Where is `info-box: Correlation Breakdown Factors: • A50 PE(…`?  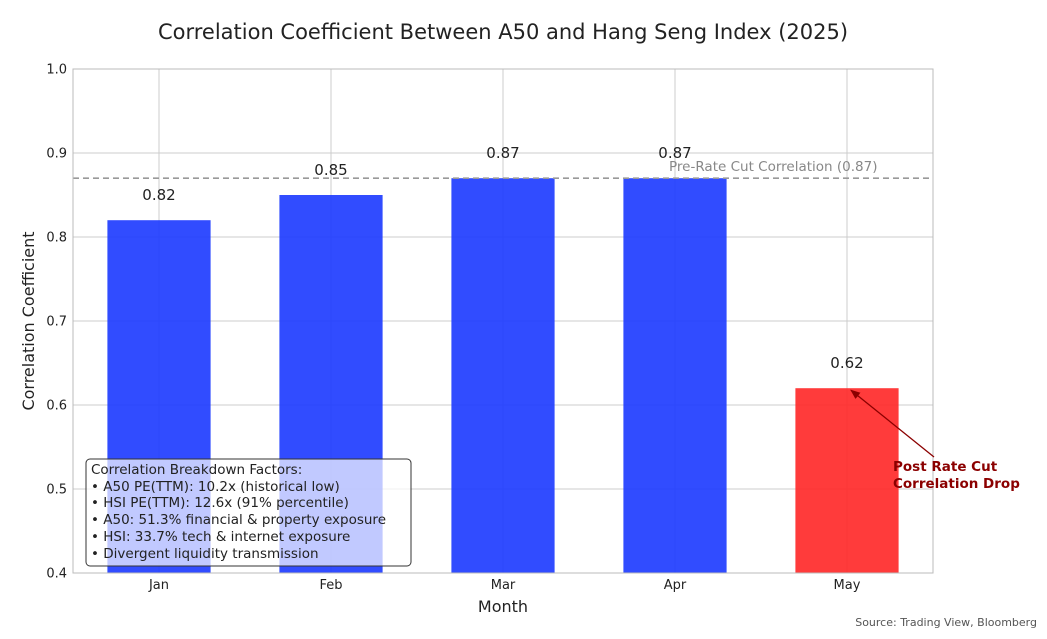
info-box: Correlation Breakdown Factors: • A50 PE(… is located at coordinates (248, 512).